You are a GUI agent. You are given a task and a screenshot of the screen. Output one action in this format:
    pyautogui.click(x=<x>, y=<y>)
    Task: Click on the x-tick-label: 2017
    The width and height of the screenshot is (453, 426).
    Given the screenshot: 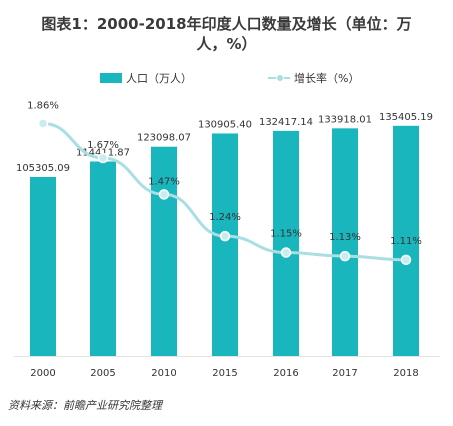 What is the action you would take?
    pyautogui.click(x=344, y=373)
    